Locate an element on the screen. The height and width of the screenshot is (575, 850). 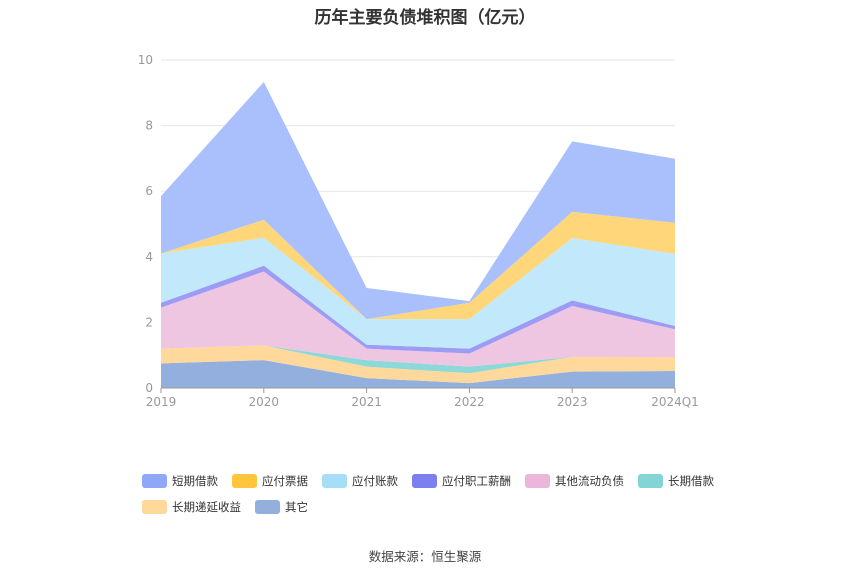
area-series-其它 is located at coordinates (418, 374).